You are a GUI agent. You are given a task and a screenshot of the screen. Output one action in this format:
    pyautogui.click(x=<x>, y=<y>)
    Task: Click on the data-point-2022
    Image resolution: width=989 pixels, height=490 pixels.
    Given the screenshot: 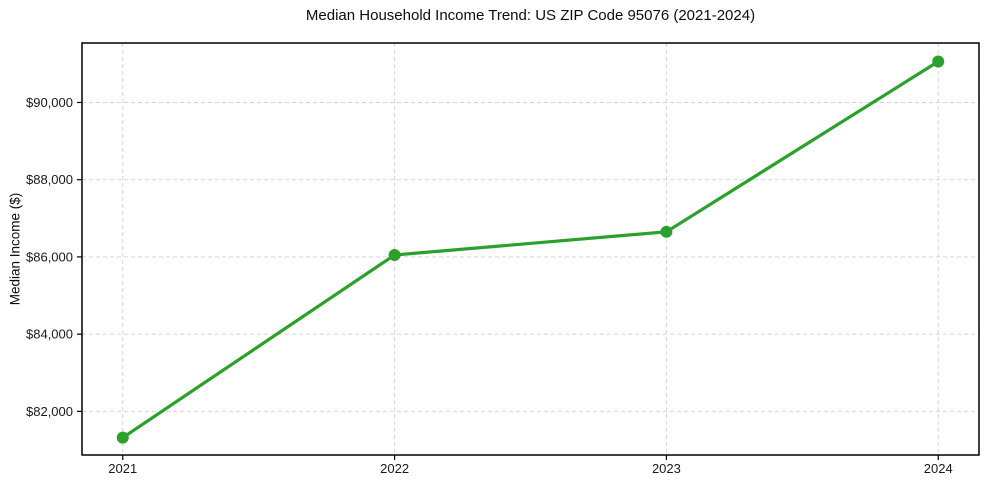 What is the action you would take?
    pyautogui.click(x=394, y=254)
    